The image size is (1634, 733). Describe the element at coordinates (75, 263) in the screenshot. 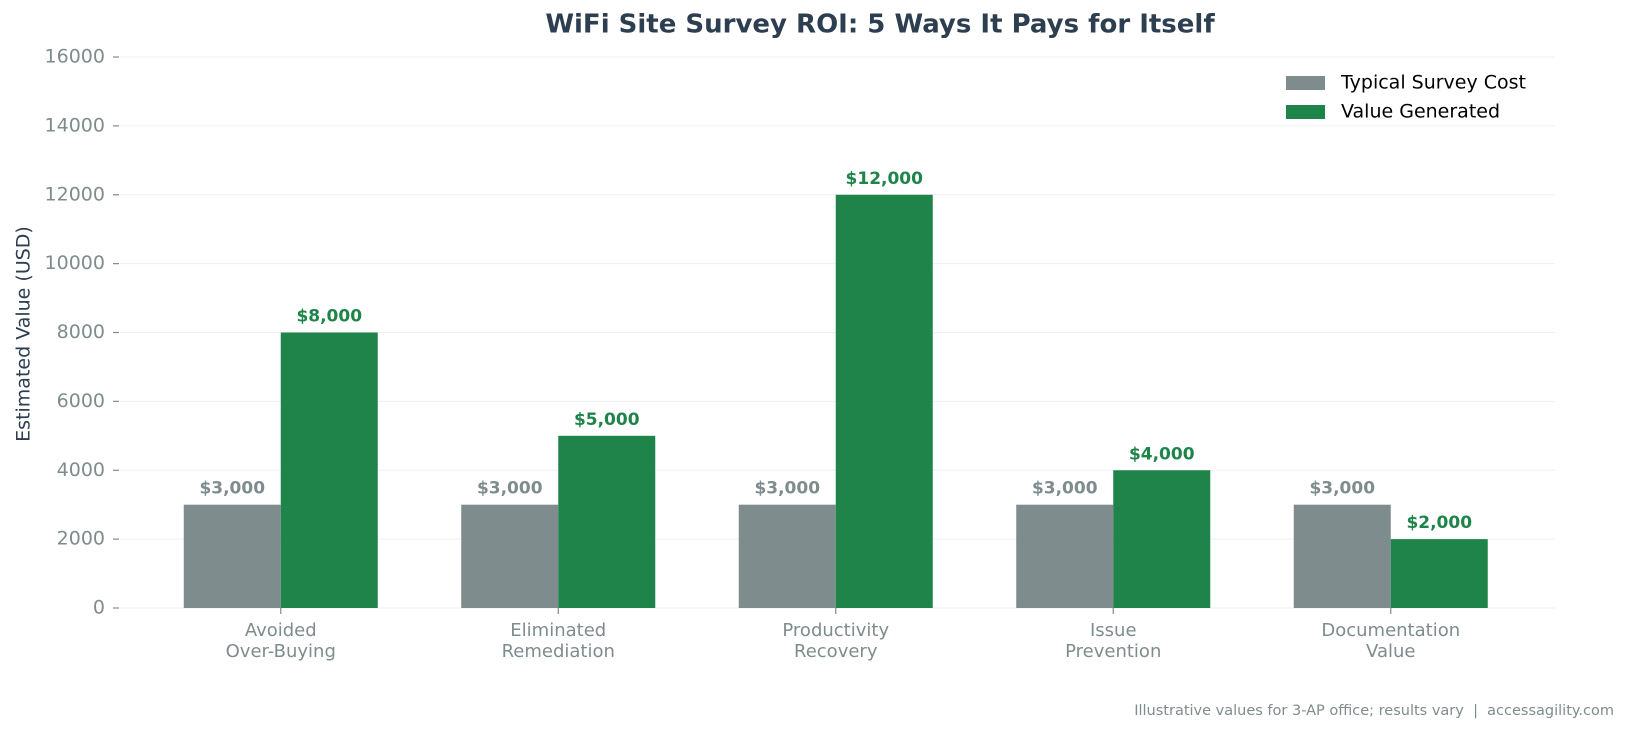

I see `y-tick-label: 10000` at that location.